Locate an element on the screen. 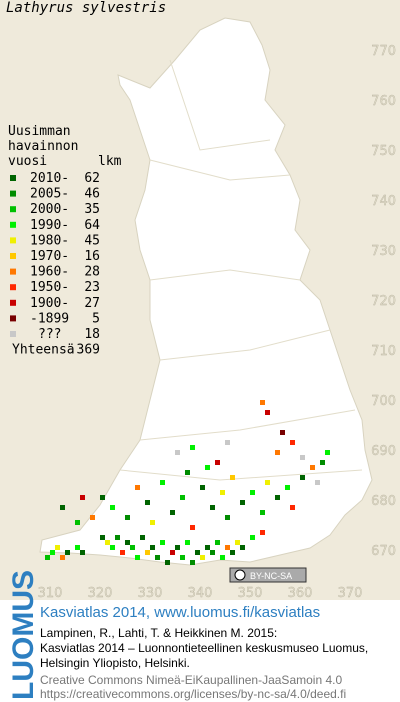 Image resolution: width=400 pixels, height=702 pixels. citation-line: Helsingin Yliopisto, Helsinki. is located at coordinates (115, 663).